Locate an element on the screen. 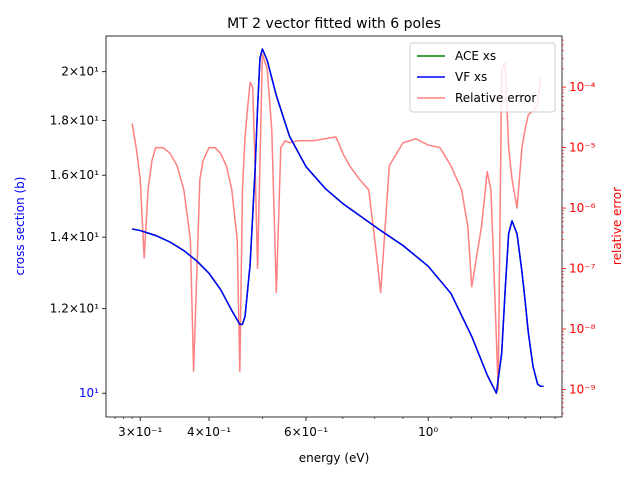  x-tick-label: 10⁰ is located at coordinates (428, 432).